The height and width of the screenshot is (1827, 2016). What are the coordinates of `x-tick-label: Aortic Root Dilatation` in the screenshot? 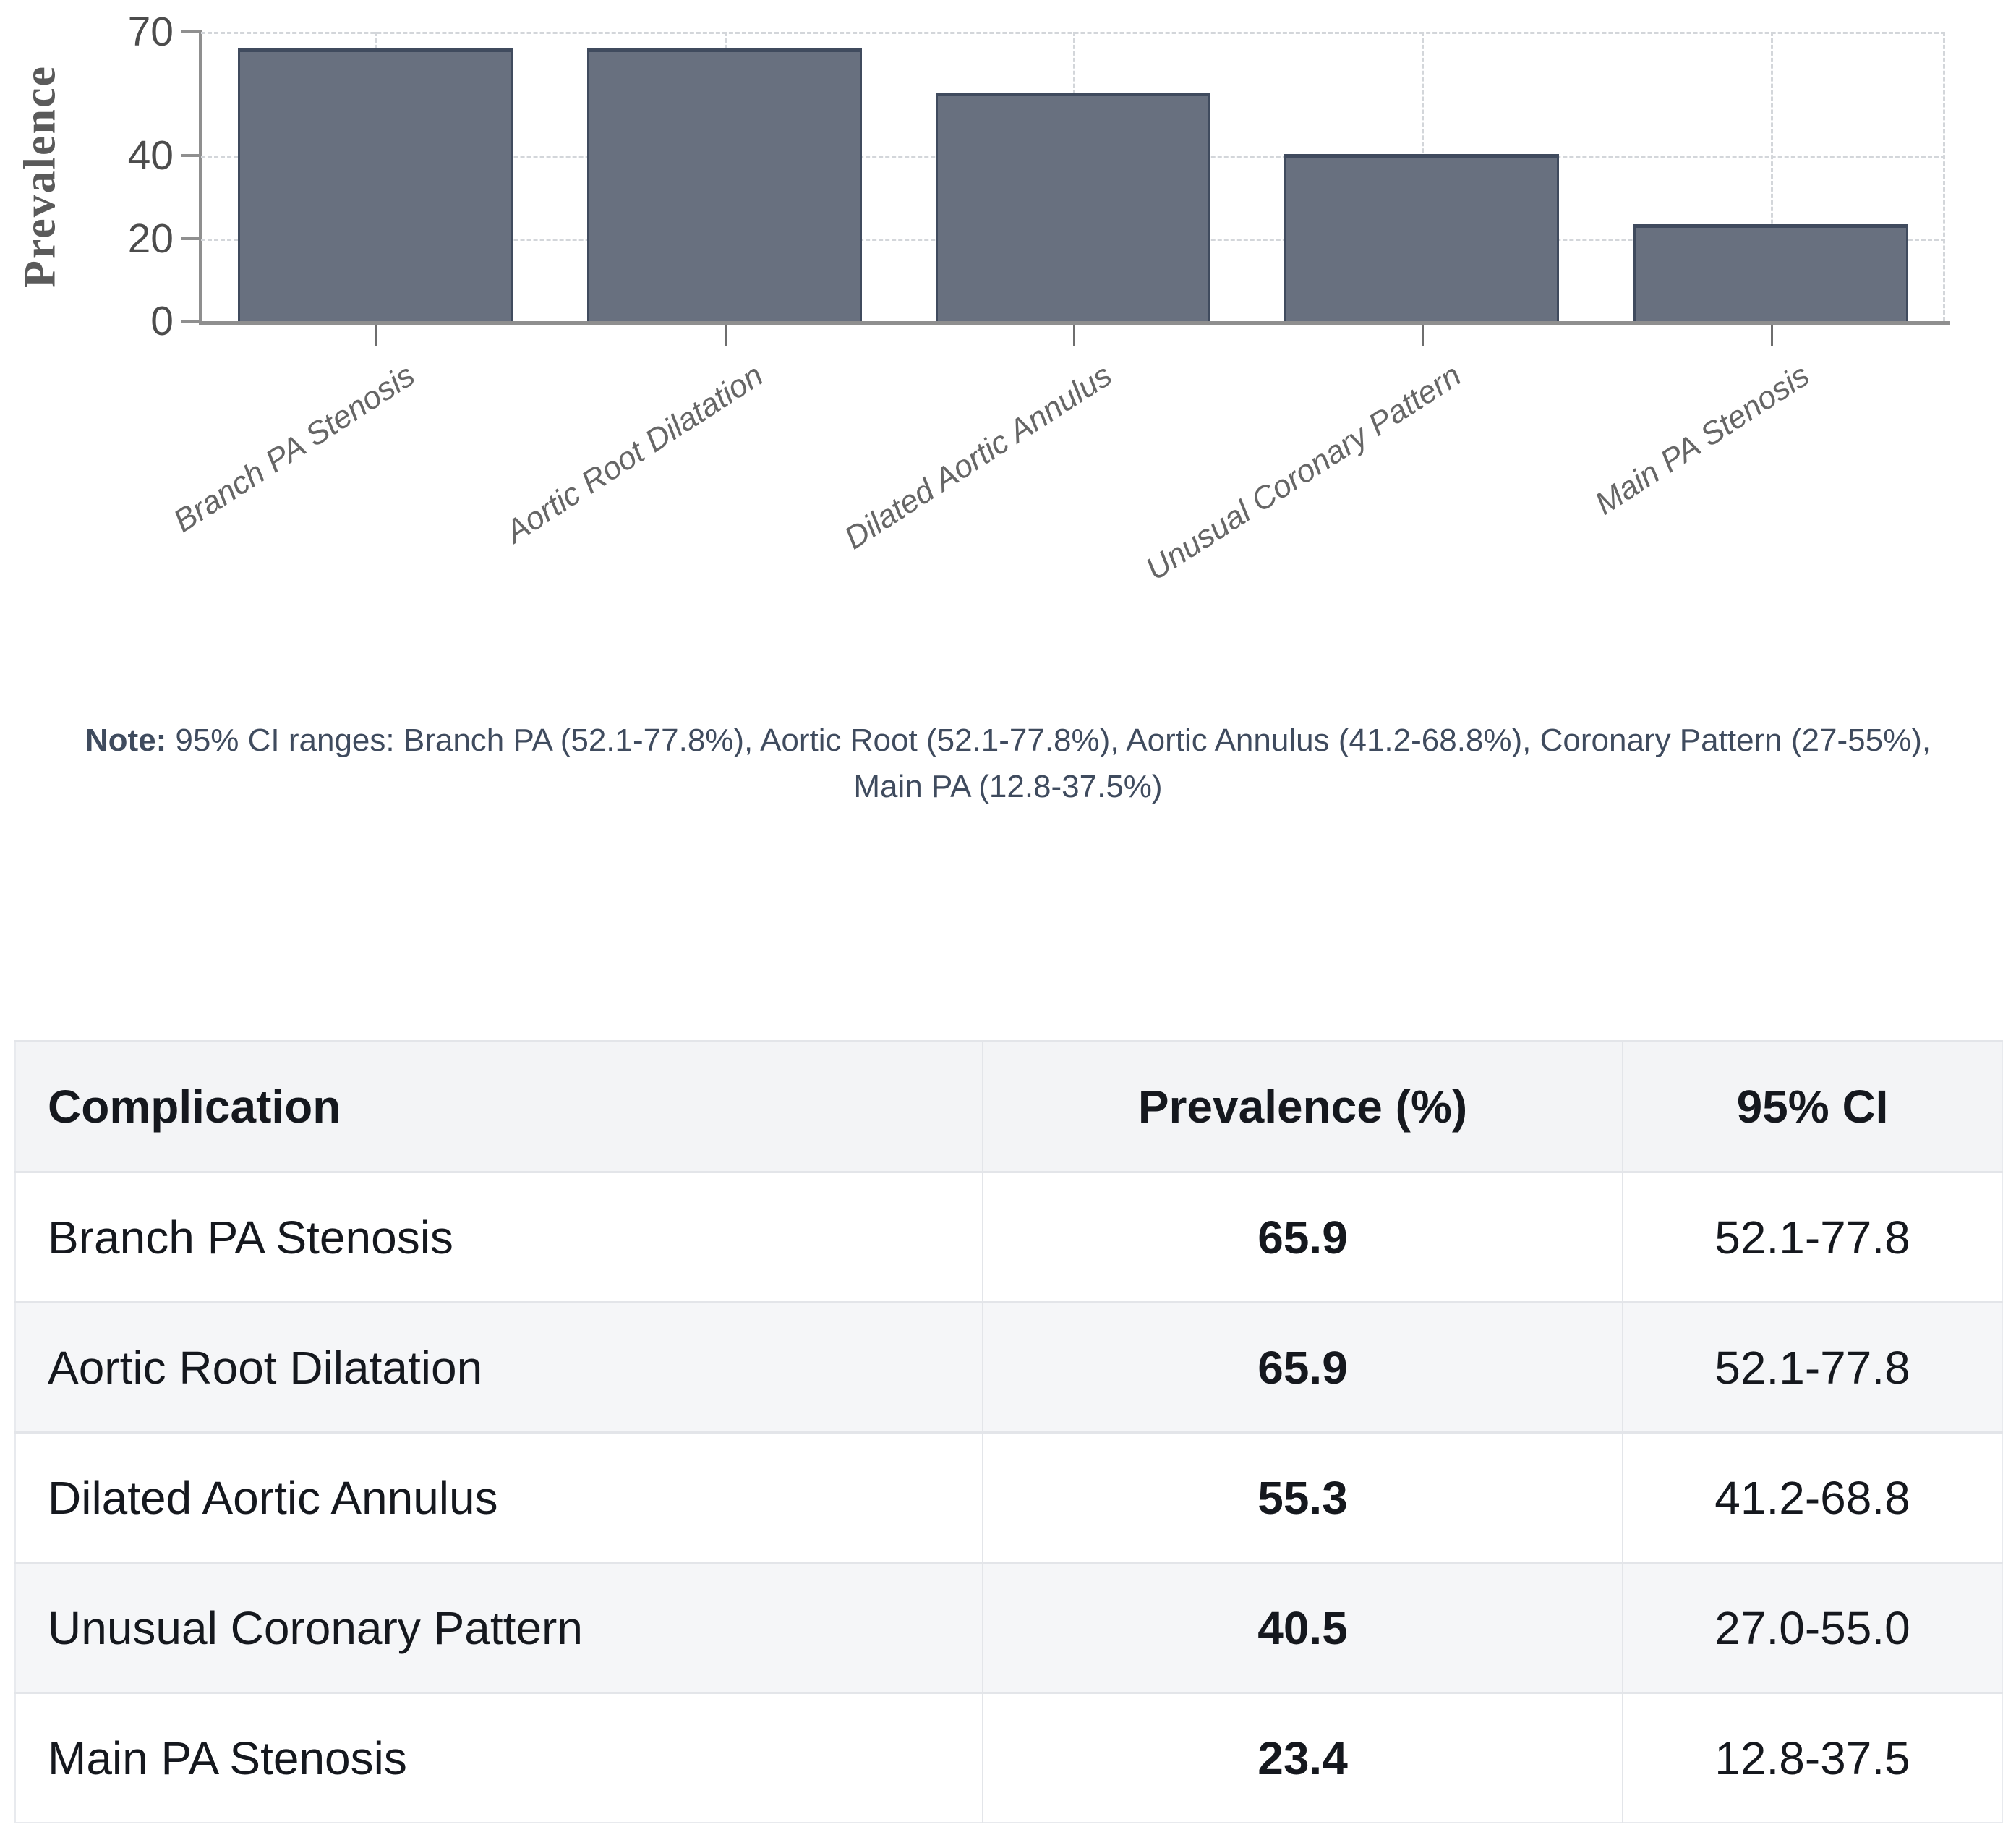 It's located at (634, 453).